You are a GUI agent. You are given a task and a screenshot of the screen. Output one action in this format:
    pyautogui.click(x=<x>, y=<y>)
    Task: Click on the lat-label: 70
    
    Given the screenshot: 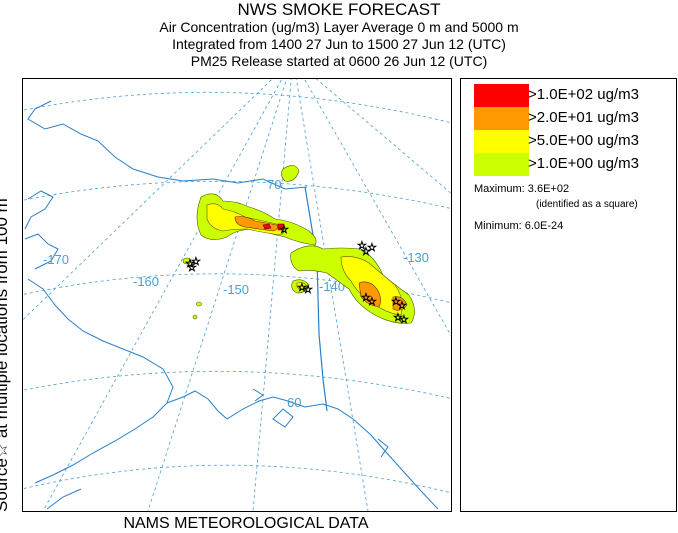 What is the action you would take?
    pyautogui.click(x=274, y=184)
    